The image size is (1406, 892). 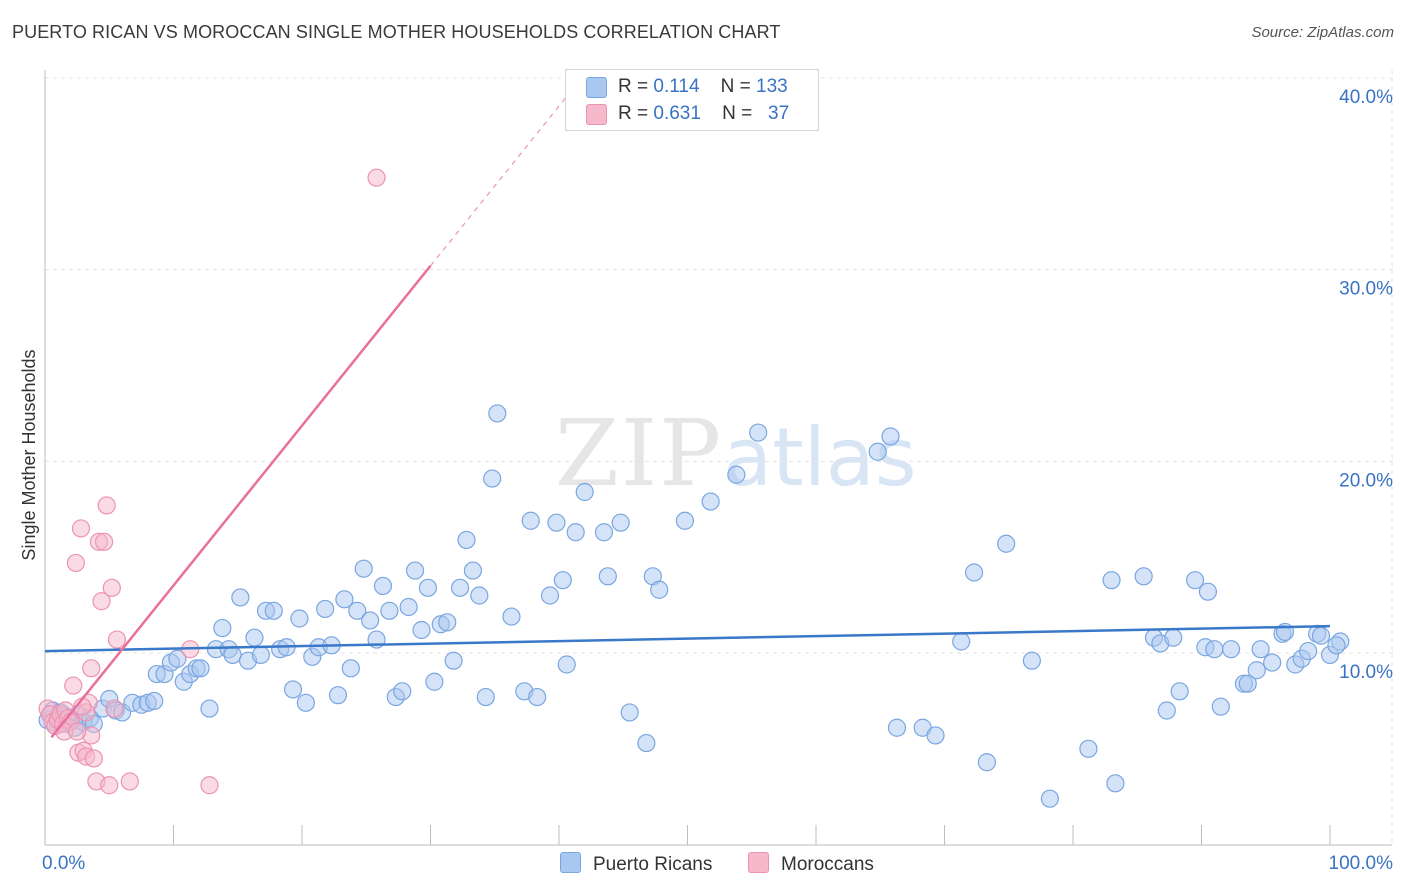 I want to click on stats-legend: R = 0.114 N = 133 R = 0.631 N = 37, so click(x=692, y=100).